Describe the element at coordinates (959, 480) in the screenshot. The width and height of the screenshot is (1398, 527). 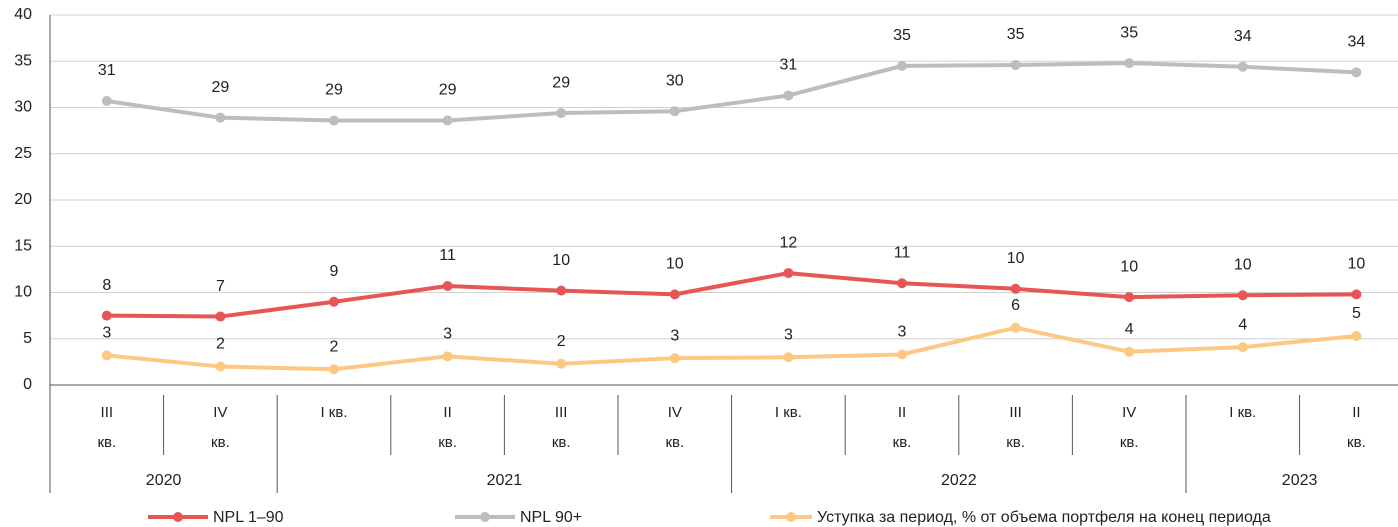
I see `year-label: 2022` at that location.